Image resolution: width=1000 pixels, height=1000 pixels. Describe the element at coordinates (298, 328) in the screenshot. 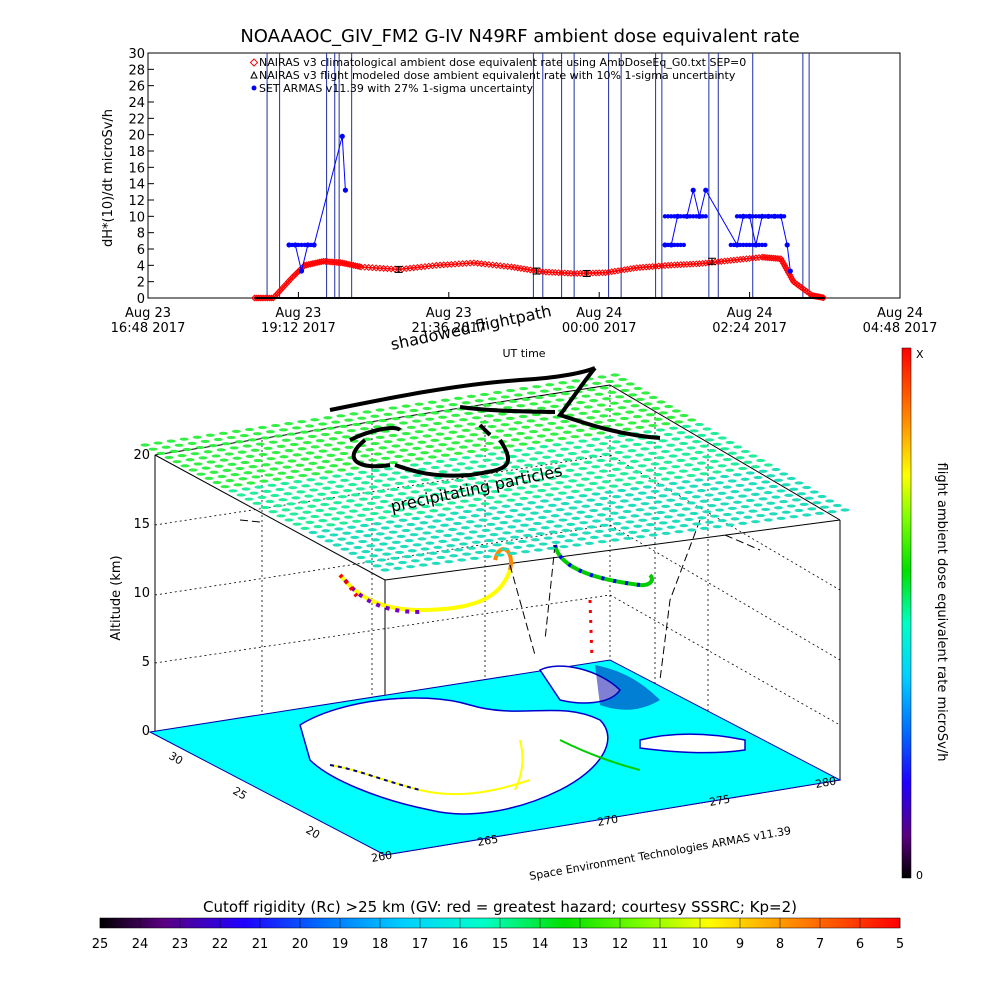

I see `x-tick-time: 19:12 2017` at that location.